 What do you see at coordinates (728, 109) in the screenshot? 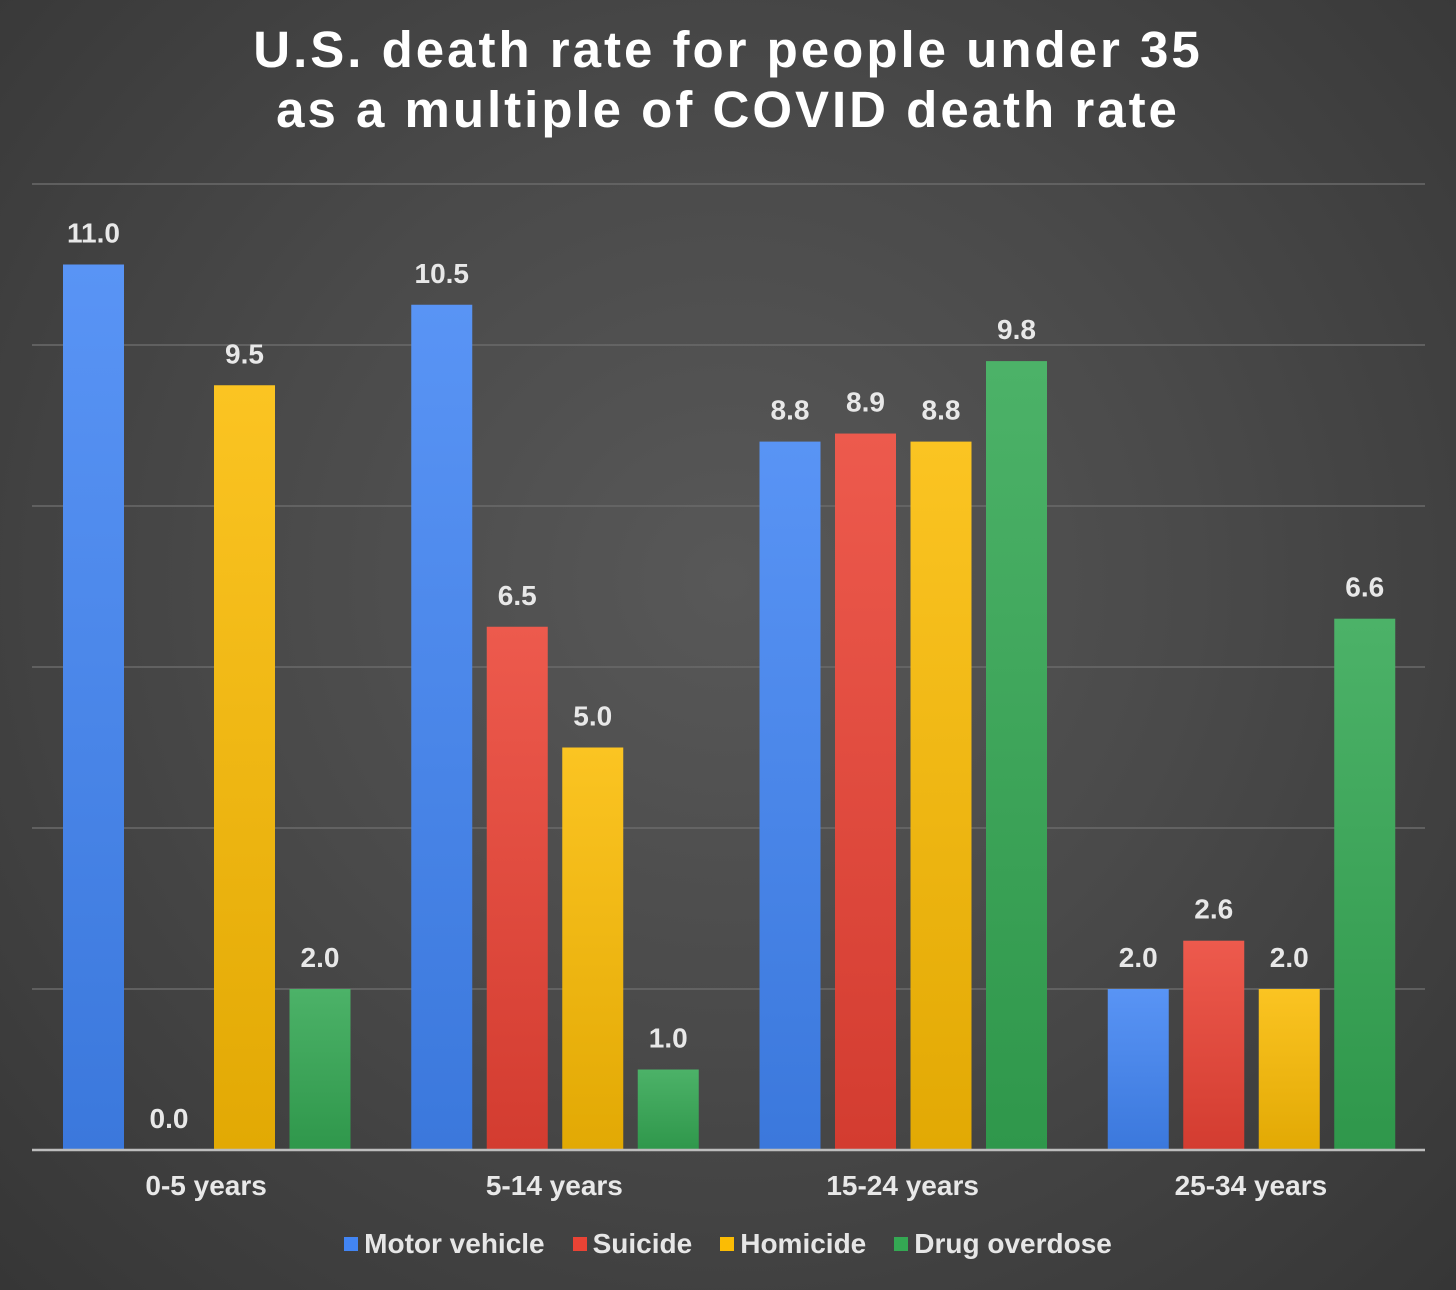
I see `chart-title-line-2: as a multiple of COVID death rate` at bounding box center [728, 109].